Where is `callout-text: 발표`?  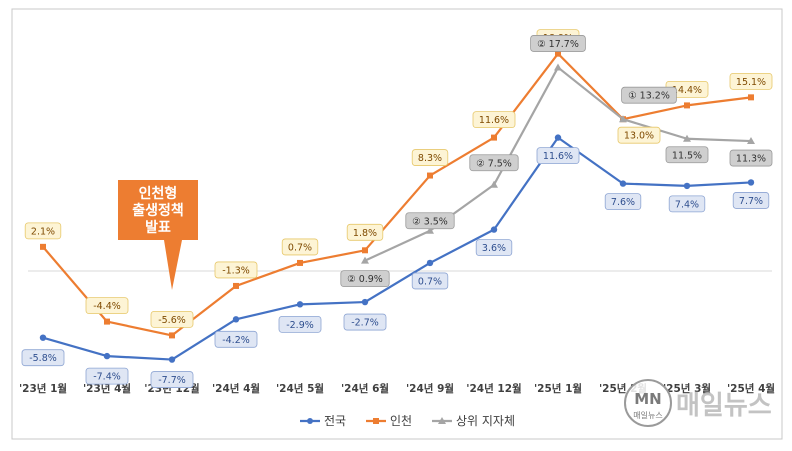
callout-text: 발표 is located at coordinates (158, 227).